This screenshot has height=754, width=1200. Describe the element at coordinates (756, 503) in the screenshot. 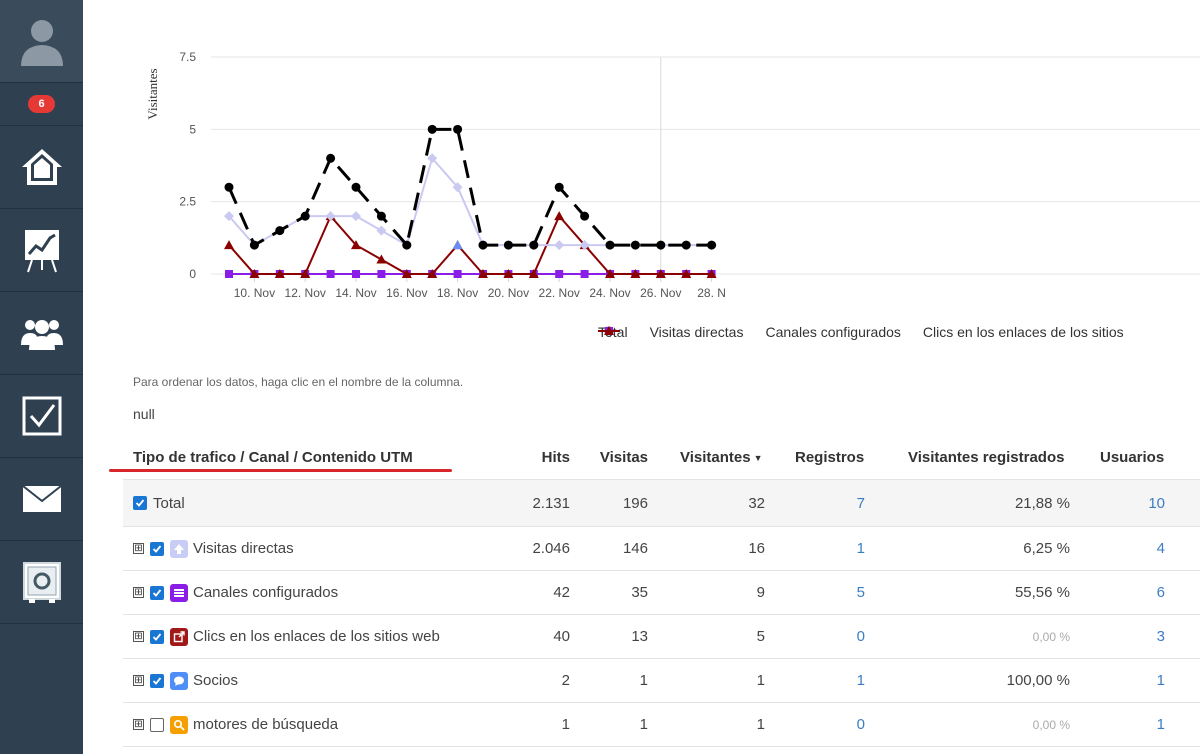

I see `cell-visitantes: 32` at that location.